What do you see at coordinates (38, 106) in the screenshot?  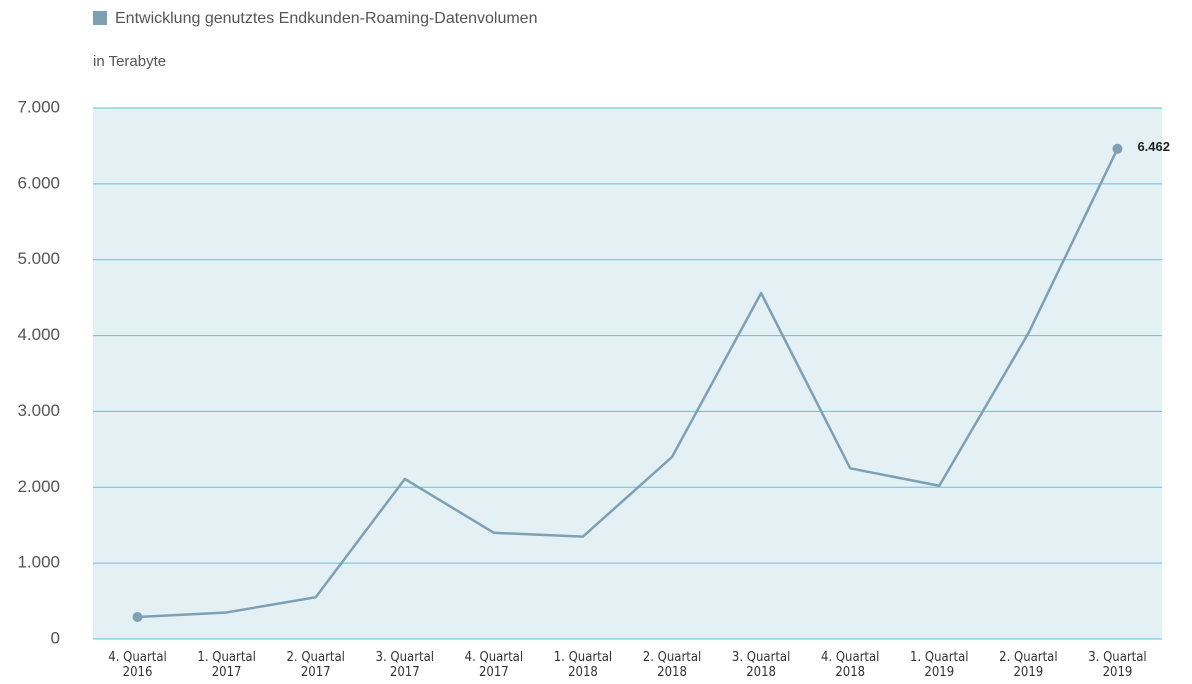 I see `y-tick-label: 7.000` at bounding box center [38, 106].